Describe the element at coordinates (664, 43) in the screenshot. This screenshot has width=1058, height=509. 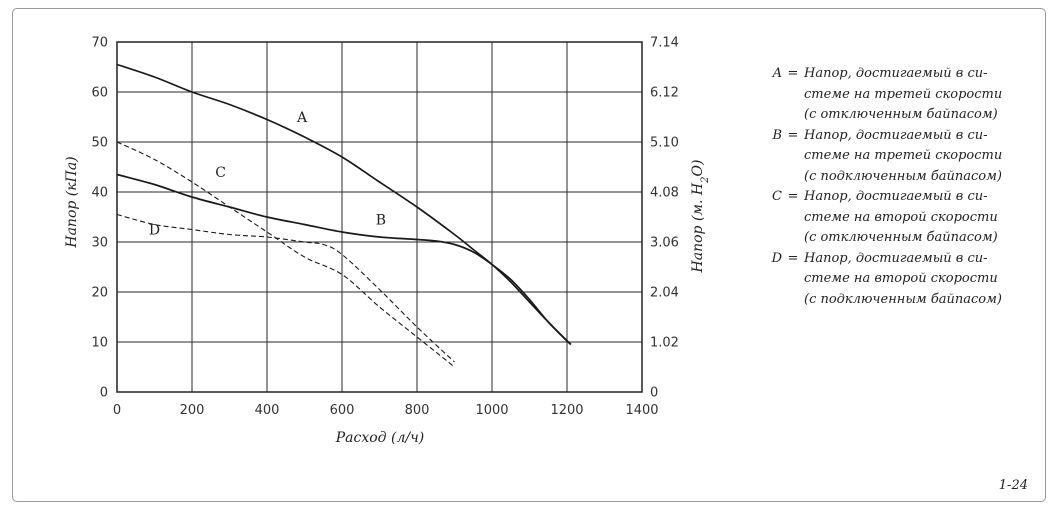
I see `y-right-tick-label: 7.14` at that location.